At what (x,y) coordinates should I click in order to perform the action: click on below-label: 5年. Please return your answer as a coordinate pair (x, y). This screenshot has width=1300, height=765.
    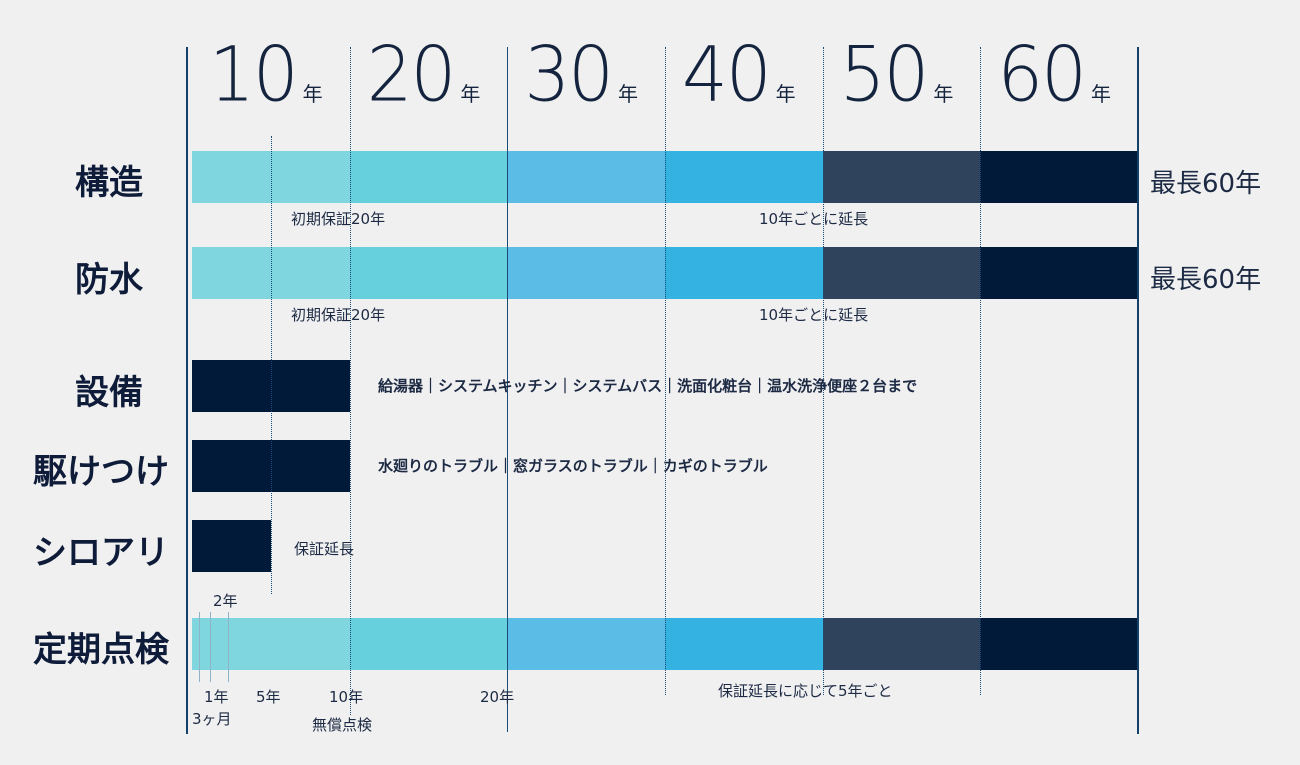
    Looking at the image, I should click on (268, 696).